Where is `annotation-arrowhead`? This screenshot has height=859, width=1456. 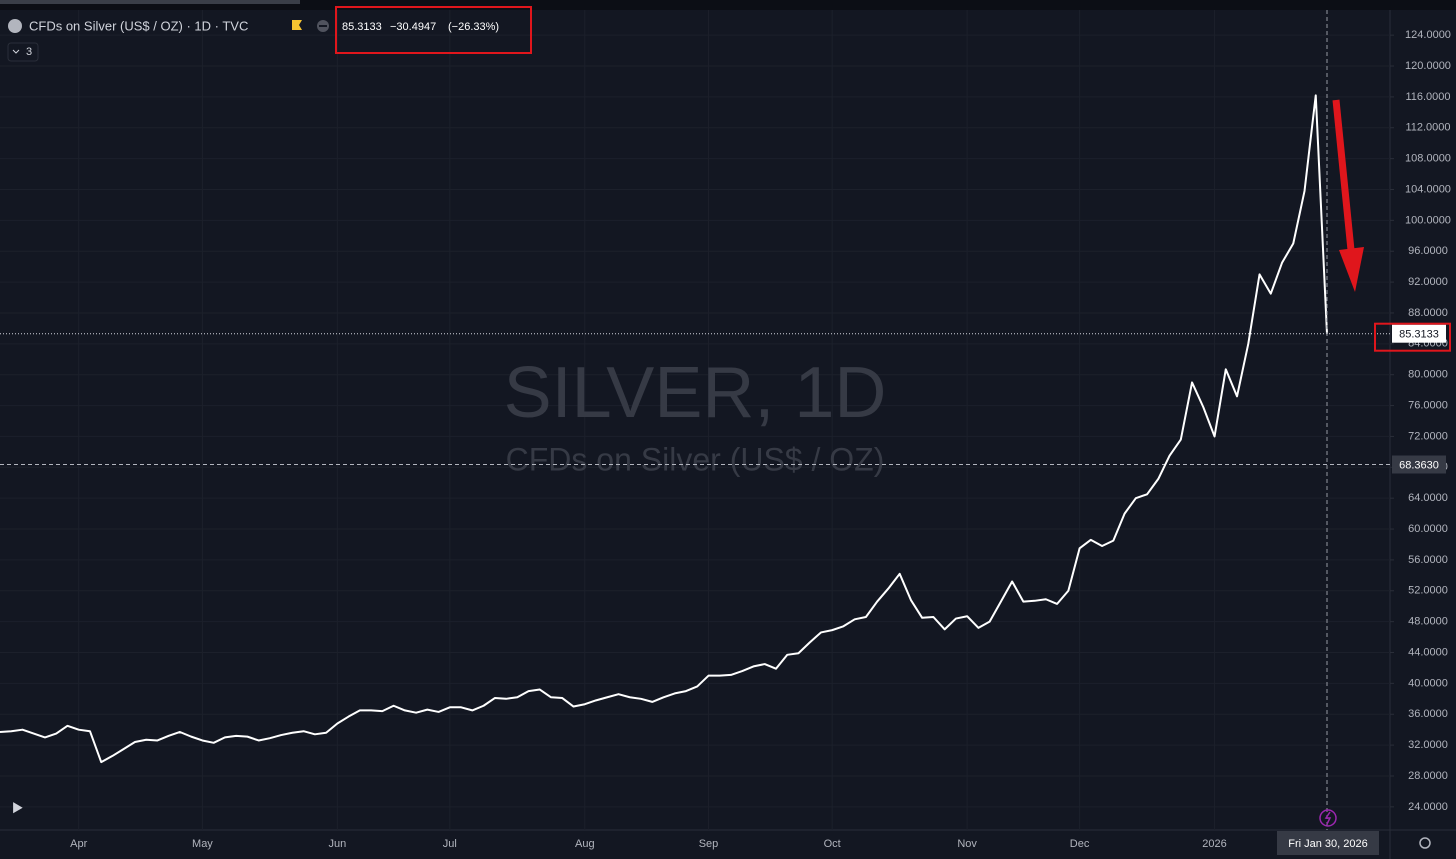 annotation-arrowhead is located at coordinates (1351, 269).